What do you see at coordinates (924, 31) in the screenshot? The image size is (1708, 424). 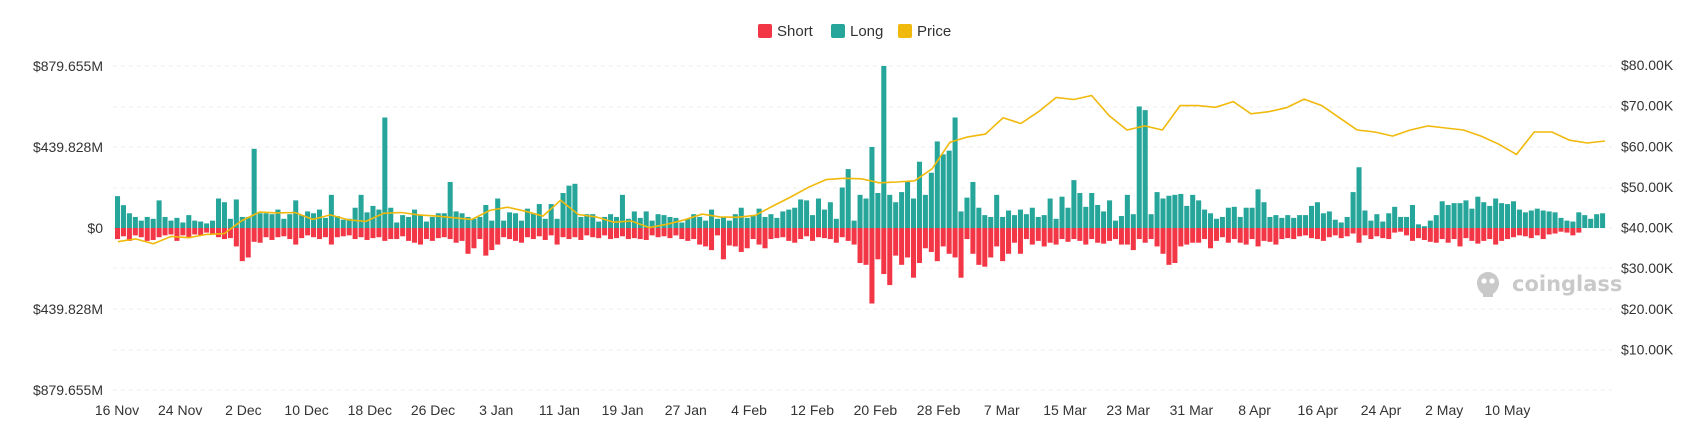 I see `legend-item-price: Price` at bounding box center [924, 31].